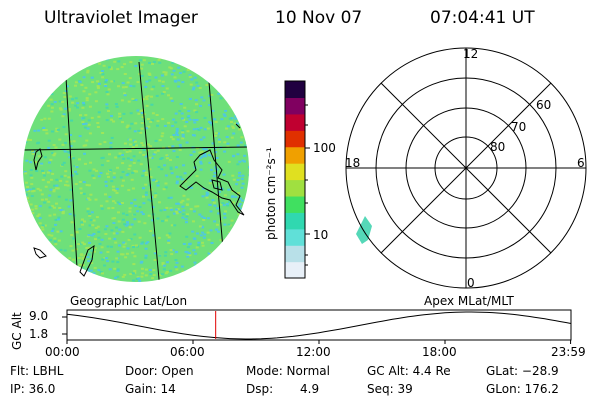 This screenshot has height=400, width=600. What do you see at coordinates (471, 54) in the screenshot?
I see `mlt-label-12: 12` at bounding box center [471, 54].